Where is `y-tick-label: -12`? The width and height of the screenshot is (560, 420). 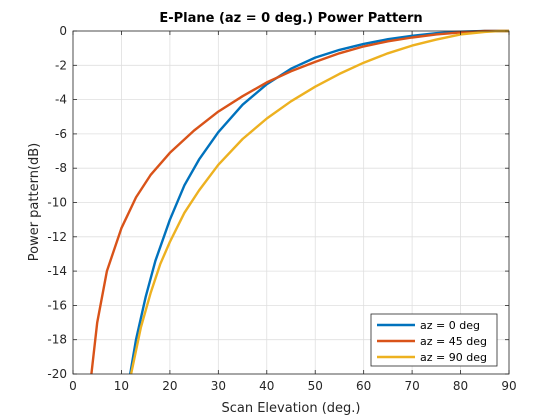
y-tick-label: -12 is located at coordinates (57, 237).